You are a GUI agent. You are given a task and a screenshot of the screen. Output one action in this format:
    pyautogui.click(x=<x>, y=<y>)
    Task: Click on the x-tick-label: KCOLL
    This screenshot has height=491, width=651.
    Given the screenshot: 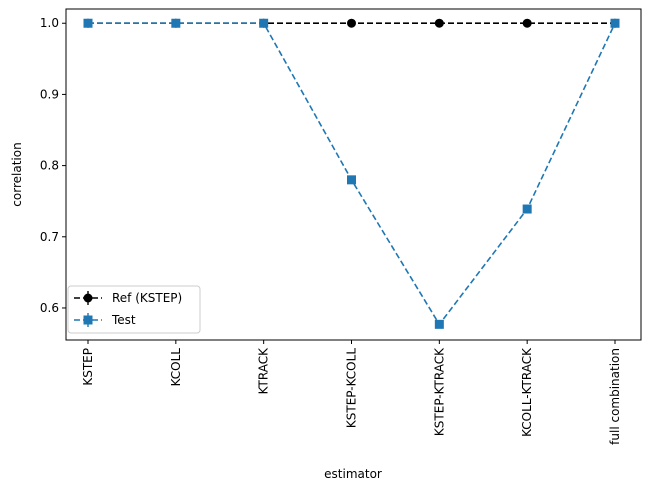 What is the action you would take?
    pyautogui.click(x=176, y=367)
    